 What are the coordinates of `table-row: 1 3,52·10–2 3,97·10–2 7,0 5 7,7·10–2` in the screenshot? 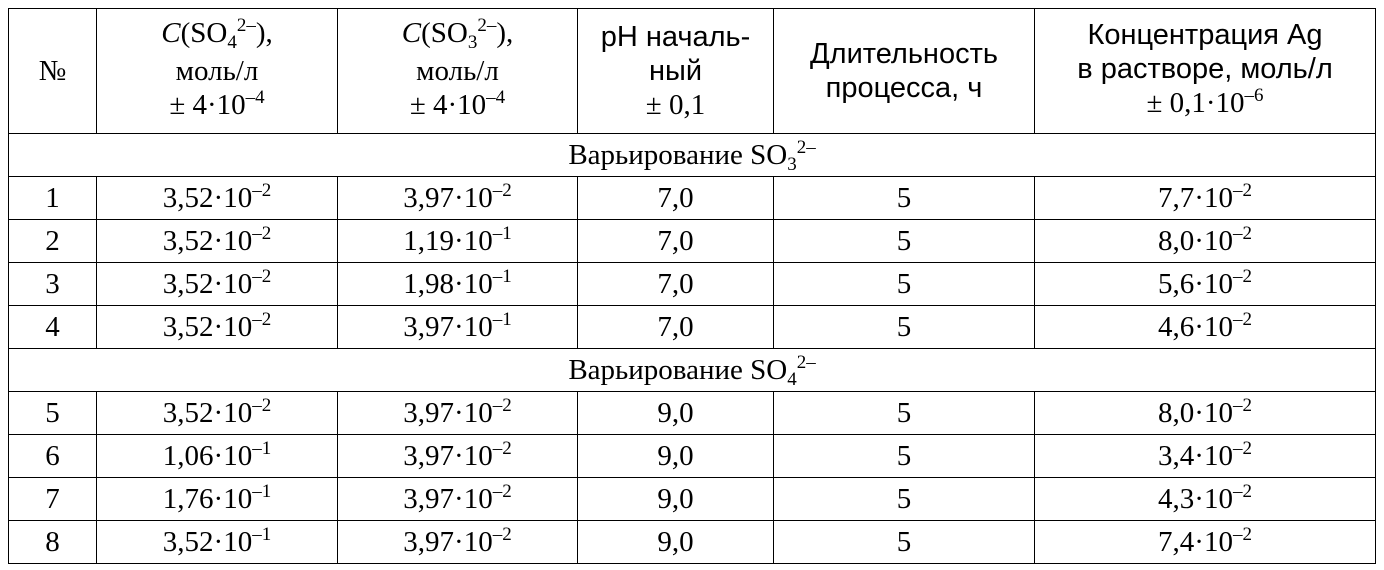 It's located at (692, 198).